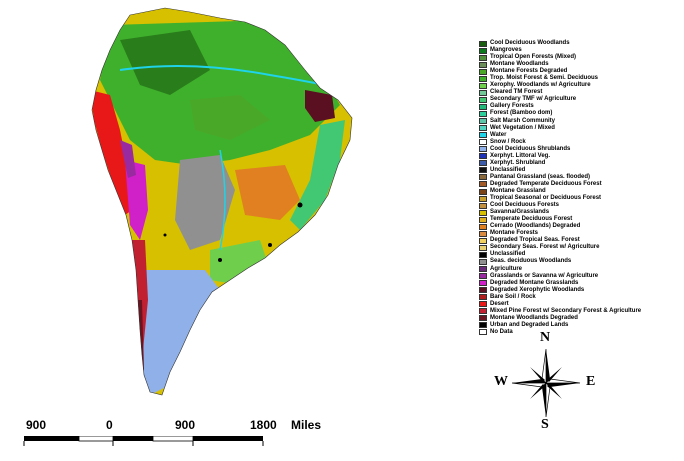  I want to click on legend-label: Montane Forests Degraded, so click(529, 71).